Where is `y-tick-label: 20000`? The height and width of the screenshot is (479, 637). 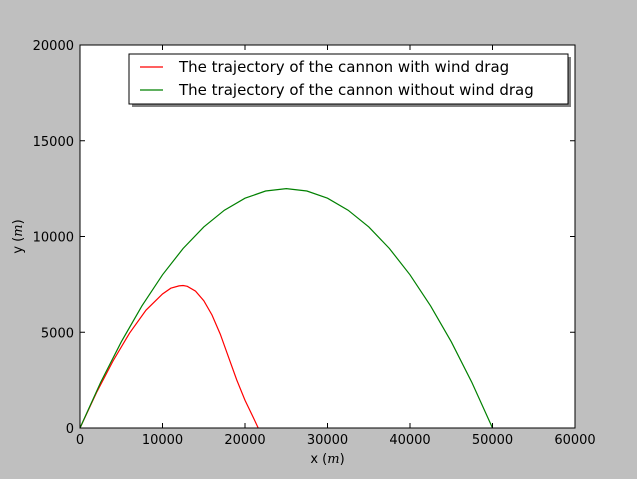 y-tick-label: 20000 is located at coordinates (53, 46).